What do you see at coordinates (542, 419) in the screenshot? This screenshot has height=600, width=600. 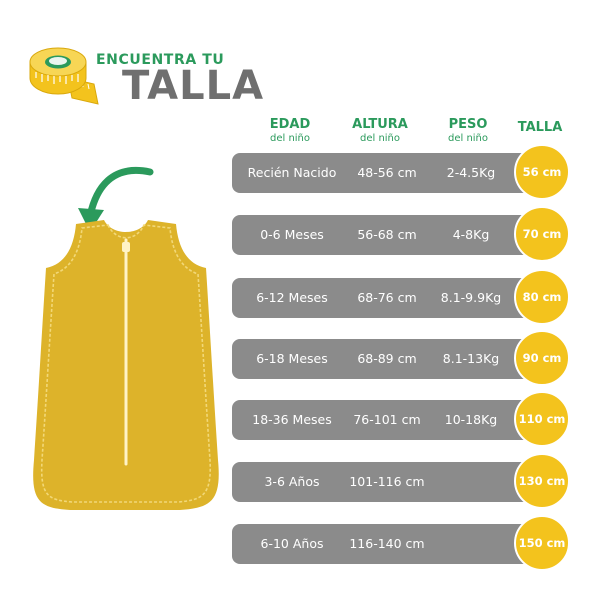 I see `talla-badge: 110 cm` at bounding box center [542, 419].